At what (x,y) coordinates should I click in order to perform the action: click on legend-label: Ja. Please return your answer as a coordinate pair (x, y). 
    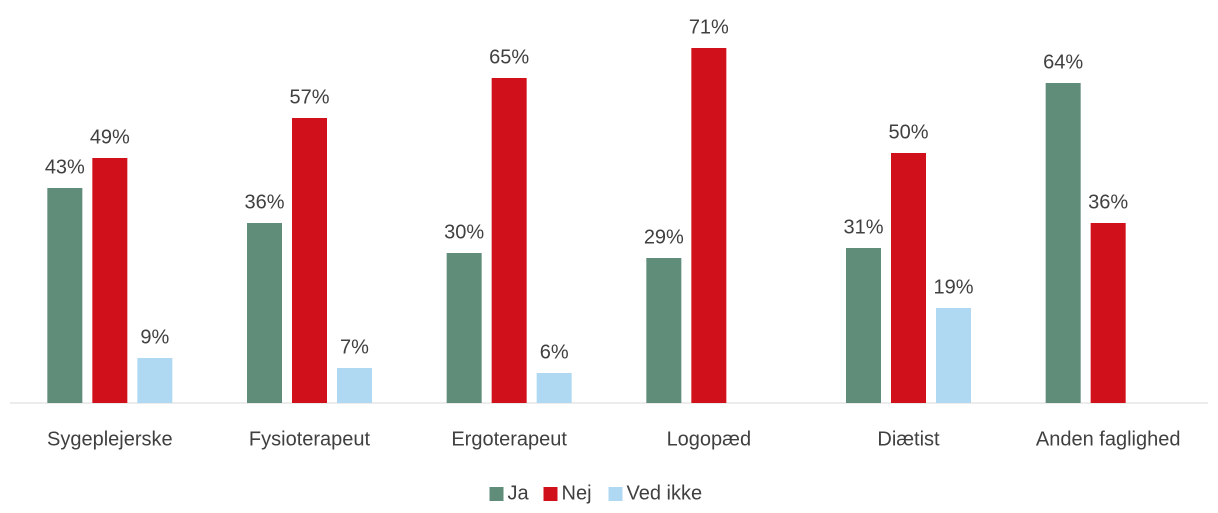
    Looking at the image, I should click on (519, 493).